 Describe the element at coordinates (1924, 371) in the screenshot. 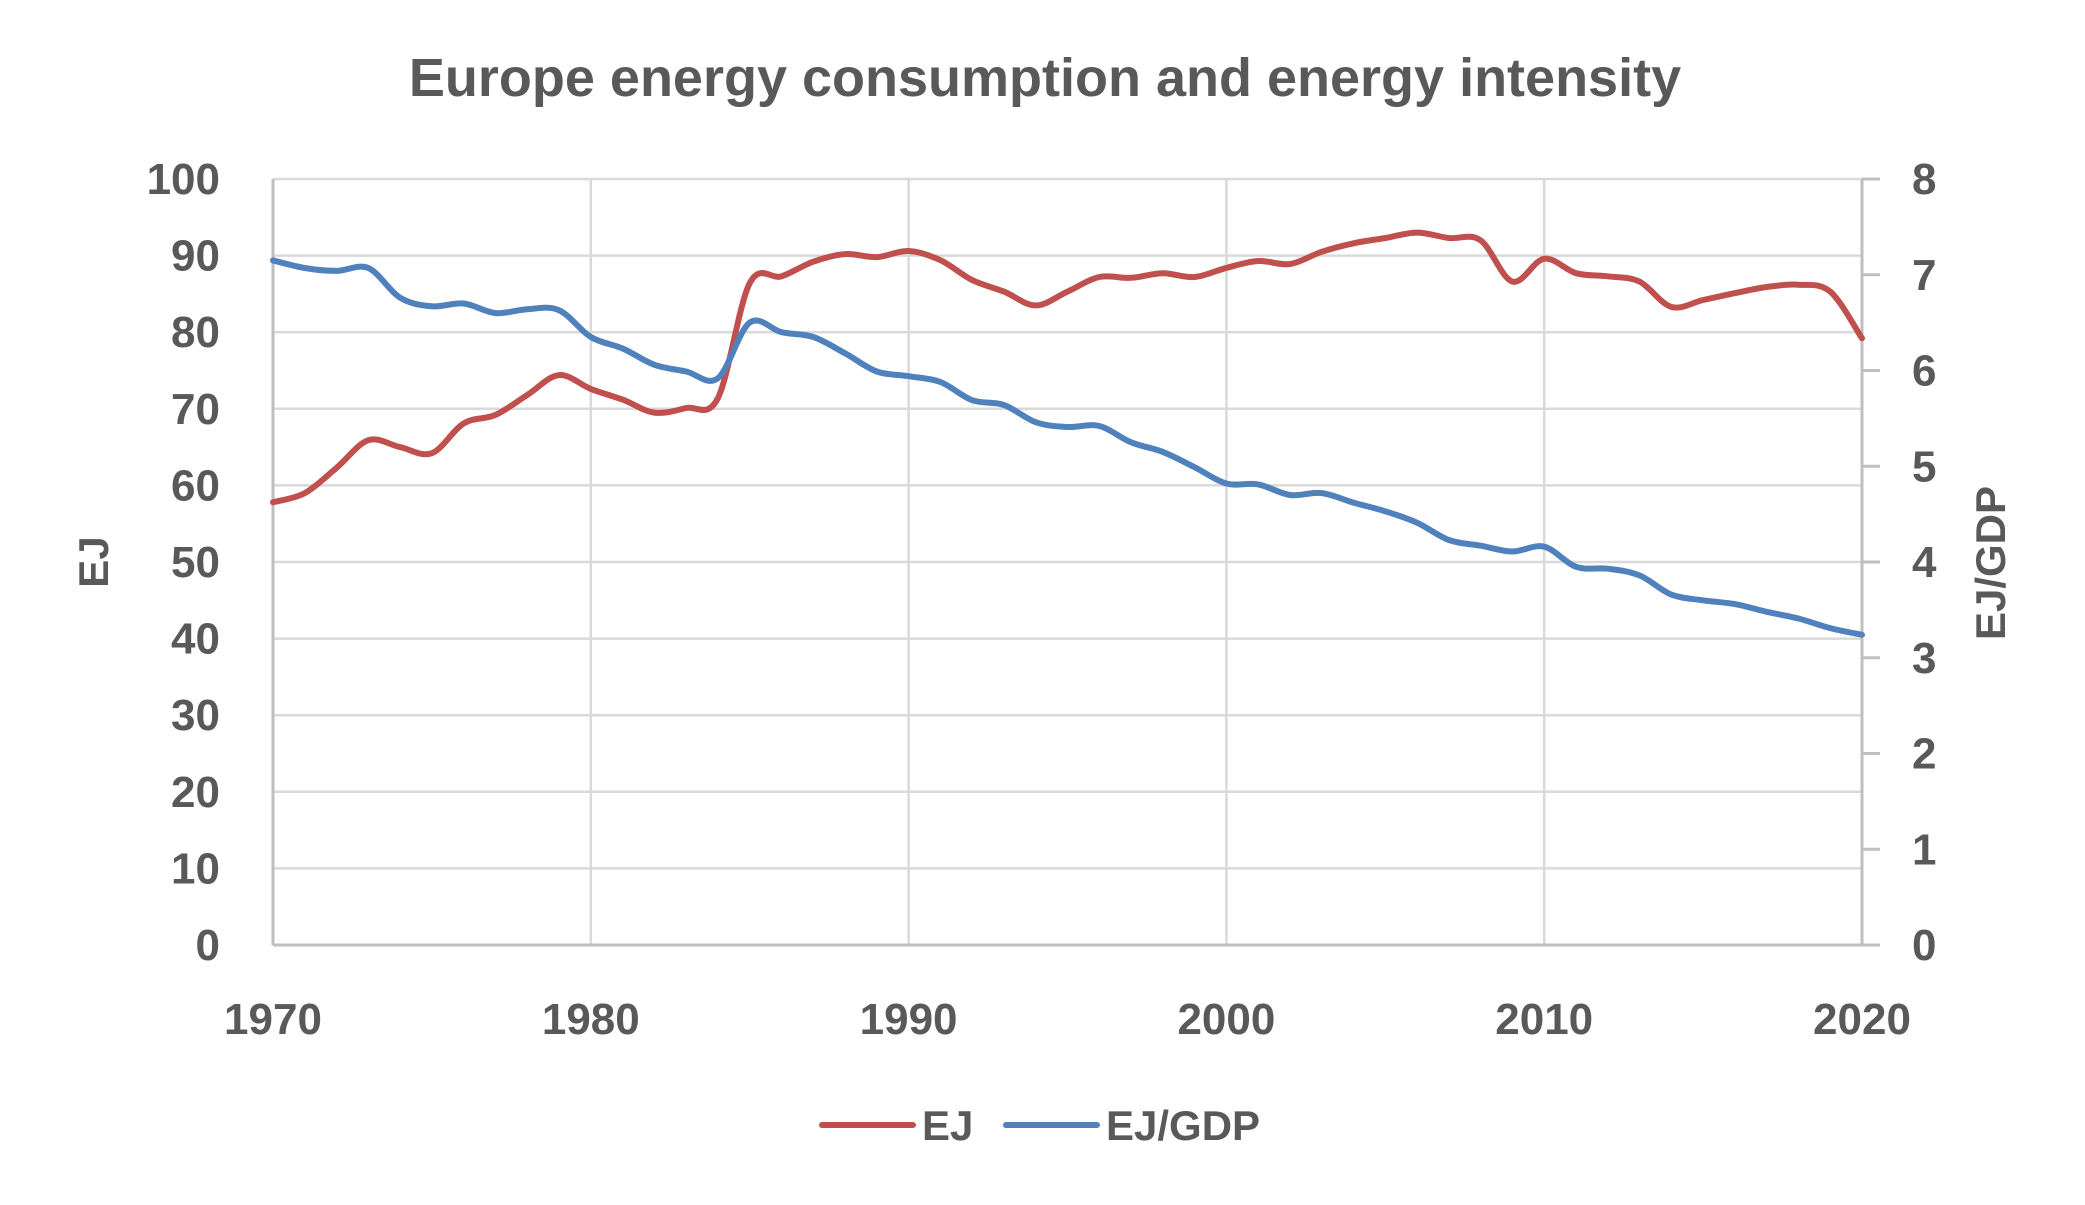

I see `y2-tick-label: 6` at that location.